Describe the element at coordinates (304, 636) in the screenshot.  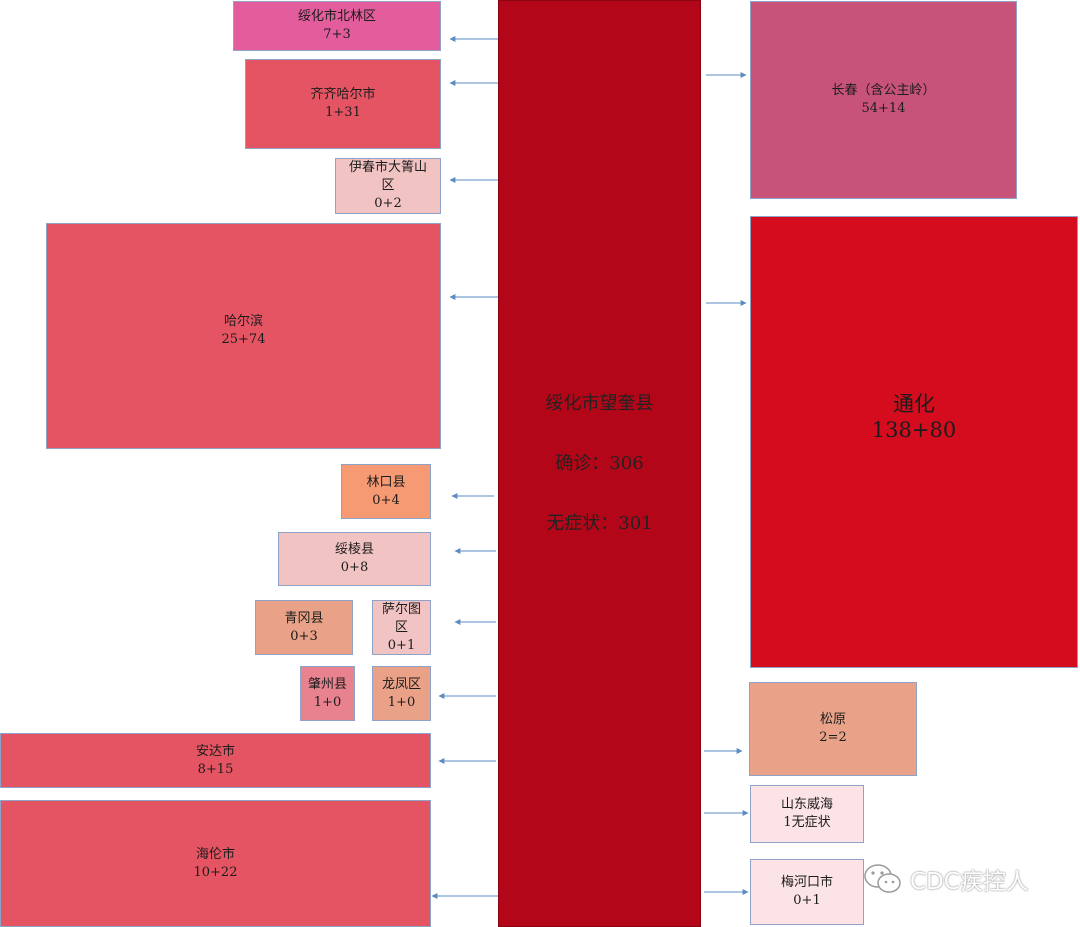
I see `node-qinggang-value: 0+3` at that location.